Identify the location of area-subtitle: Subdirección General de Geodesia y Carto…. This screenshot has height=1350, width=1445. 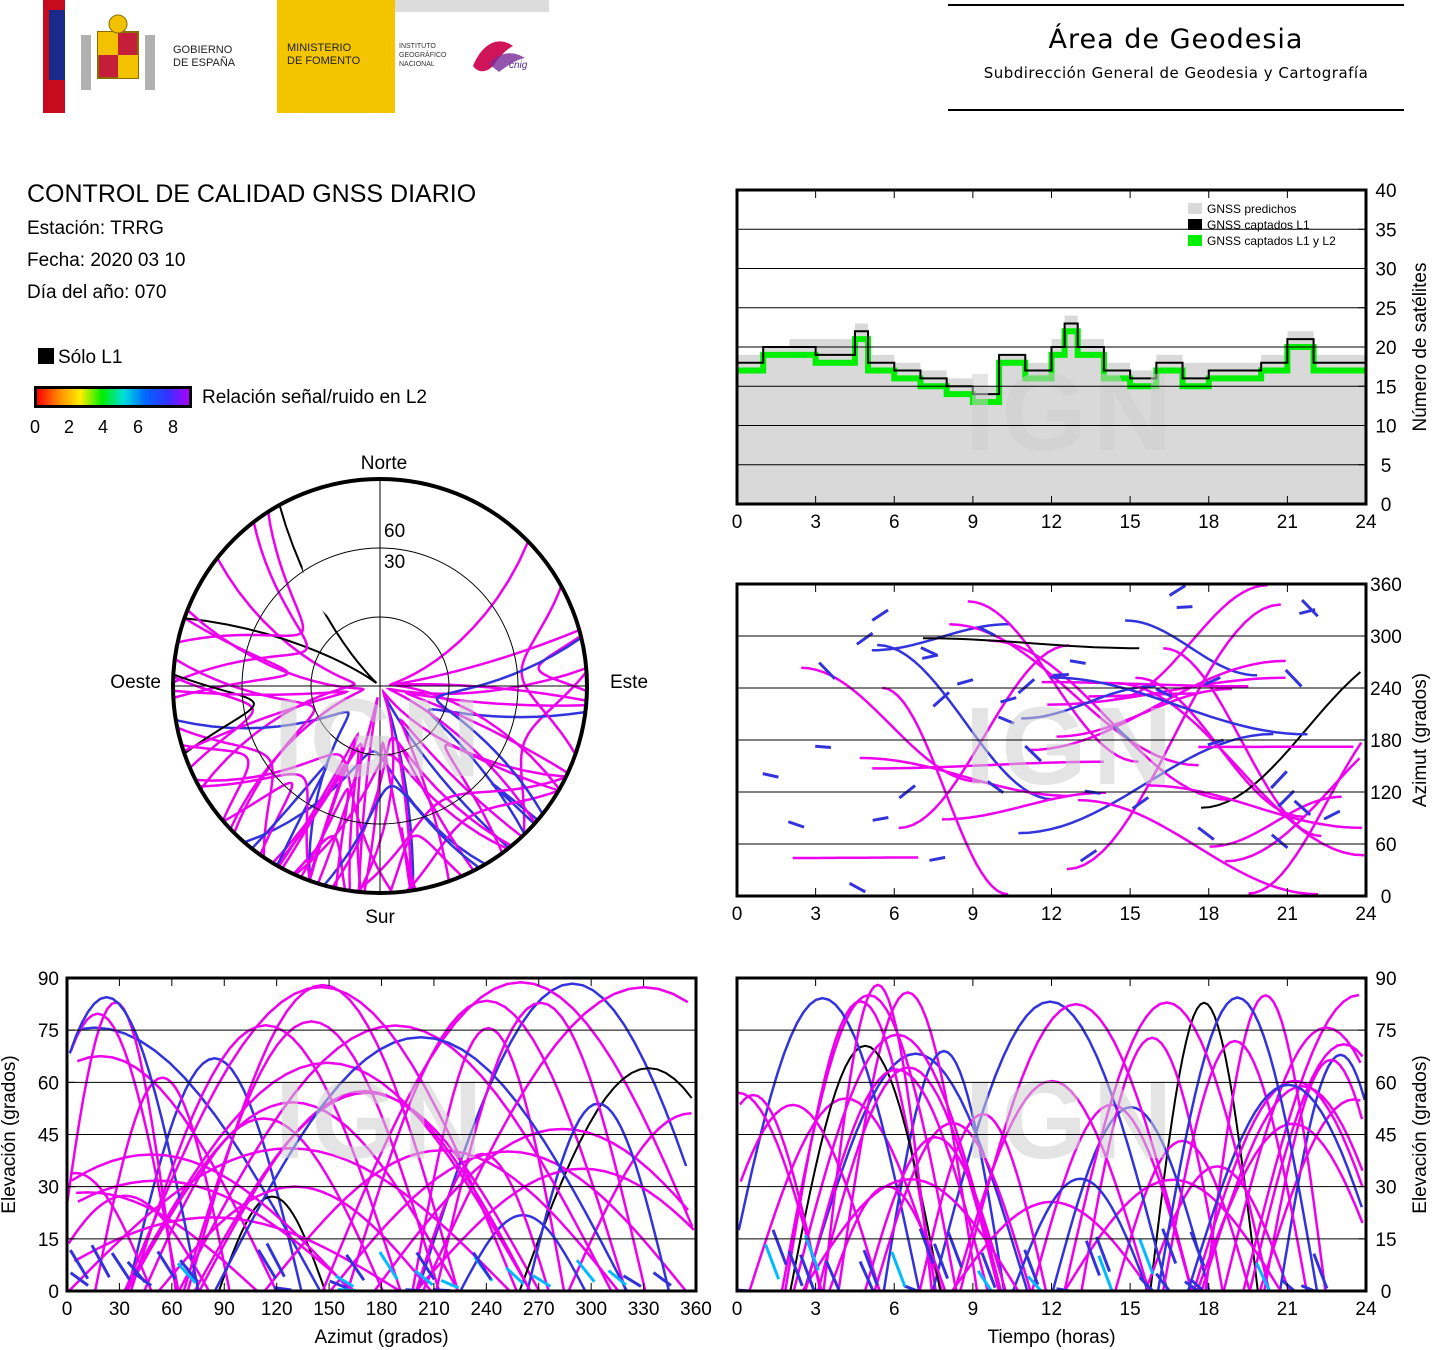
(1176, 73).